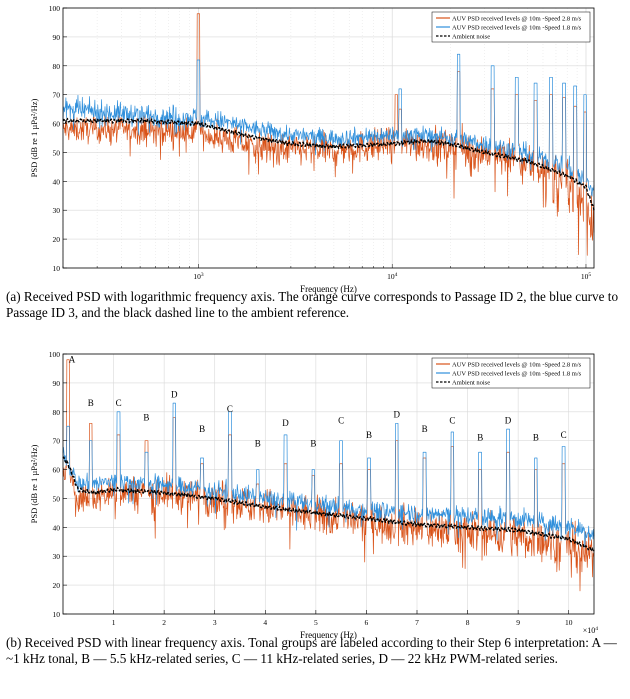 The image size is (630, 699). I want to click on x-tick-label: 8, so click(468, 622).